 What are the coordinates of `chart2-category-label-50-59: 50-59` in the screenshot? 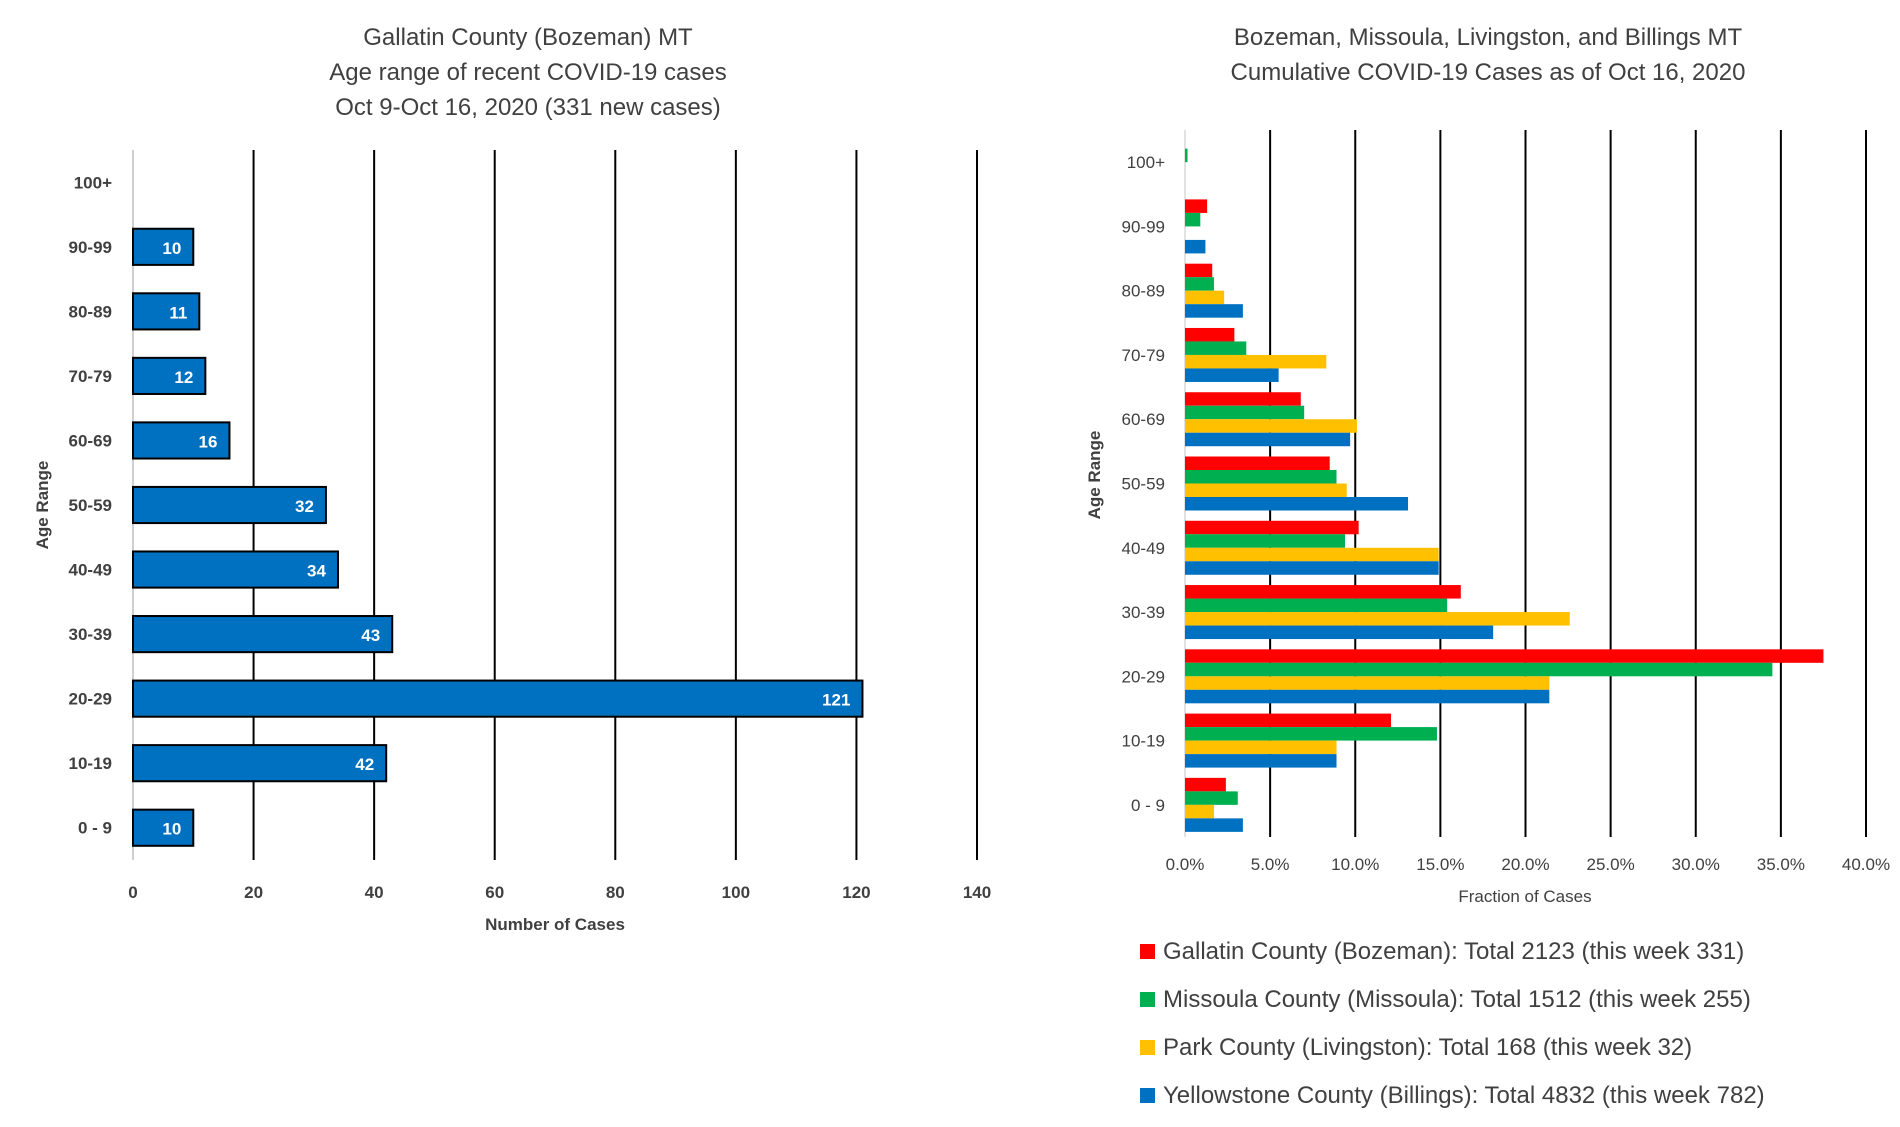 It's located at (1143, 484).